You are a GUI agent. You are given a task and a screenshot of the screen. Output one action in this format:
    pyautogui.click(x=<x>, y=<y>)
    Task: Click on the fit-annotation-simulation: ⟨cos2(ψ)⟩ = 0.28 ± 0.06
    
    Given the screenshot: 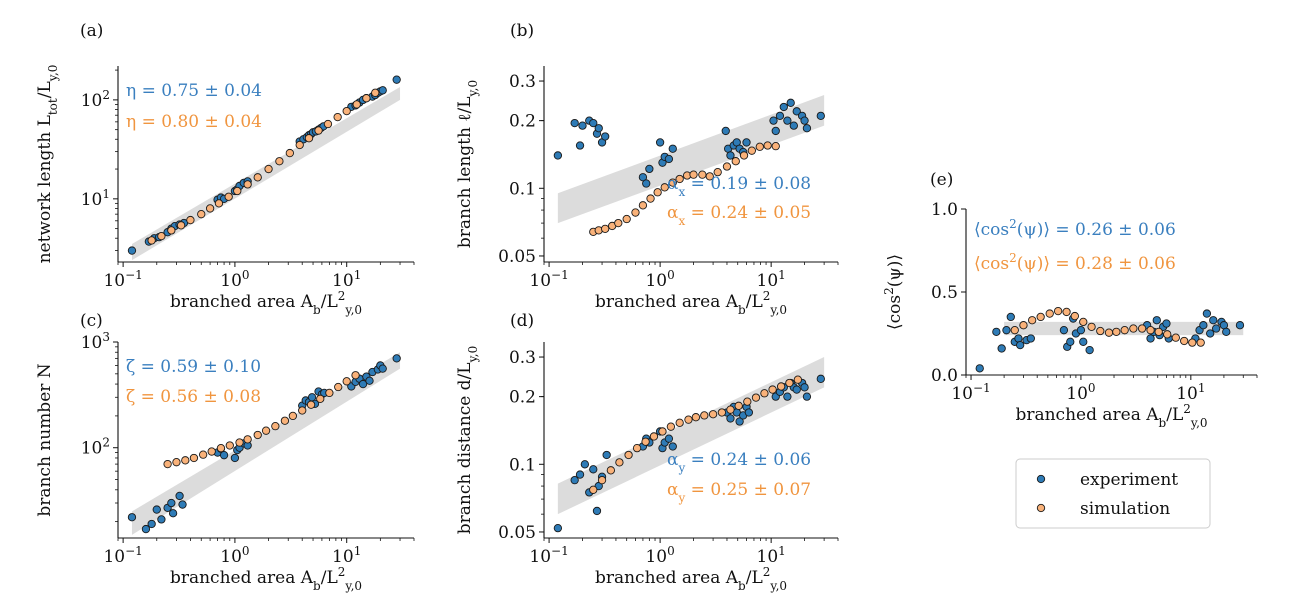 What is the action you would take?
    pyautogui.click(x=1075, y=262)
    